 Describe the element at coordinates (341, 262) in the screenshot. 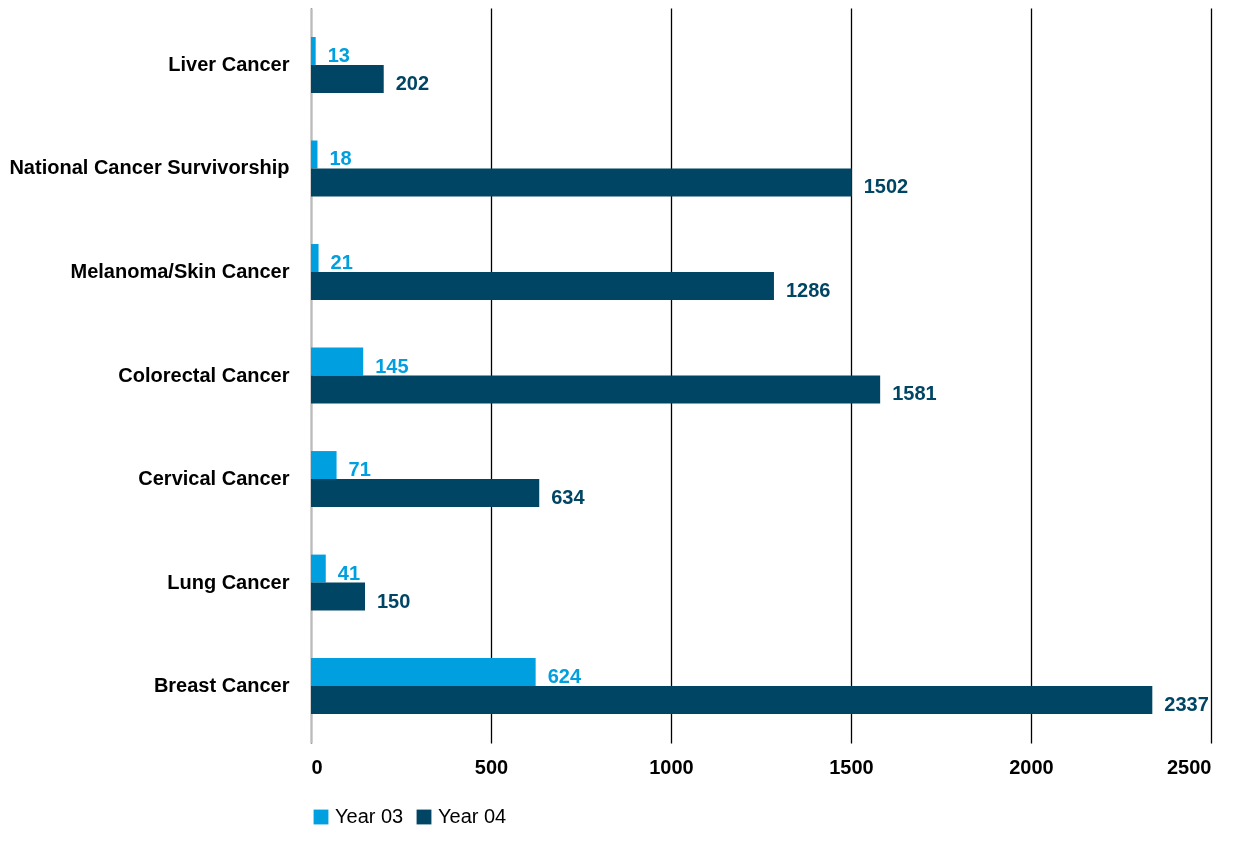

I see `data-label: 21` at that location.